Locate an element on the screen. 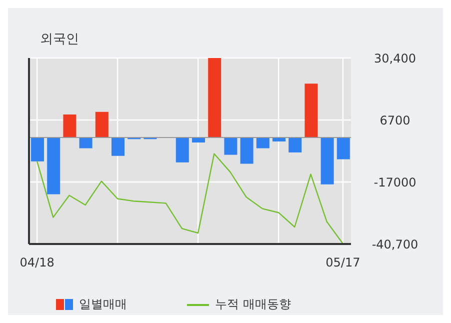 The image size is (451, 323). y-tick-label: -17000 is located at coordinates (395, 182).